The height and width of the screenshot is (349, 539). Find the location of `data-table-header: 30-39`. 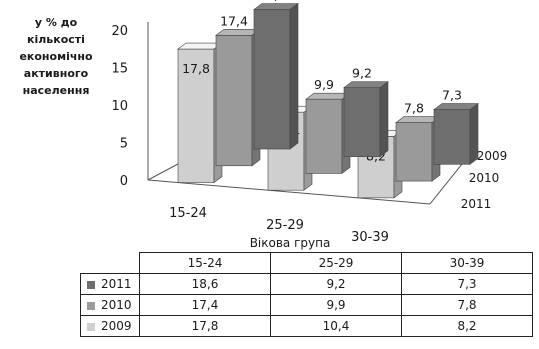

data-table-header: 30-39 is located at coordinates (467, 263).